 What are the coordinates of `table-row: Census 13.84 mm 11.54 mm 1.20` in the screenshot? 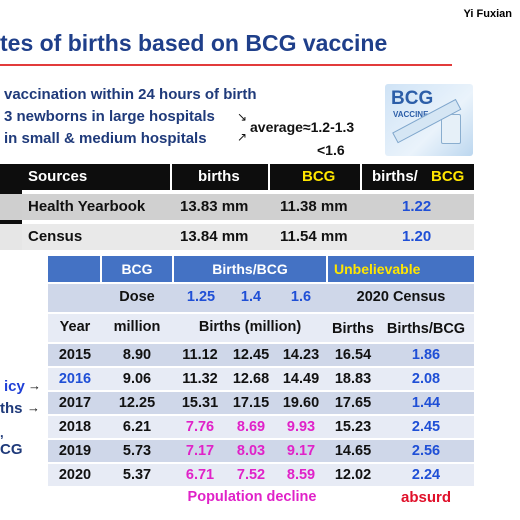 It's located at (248, 237).